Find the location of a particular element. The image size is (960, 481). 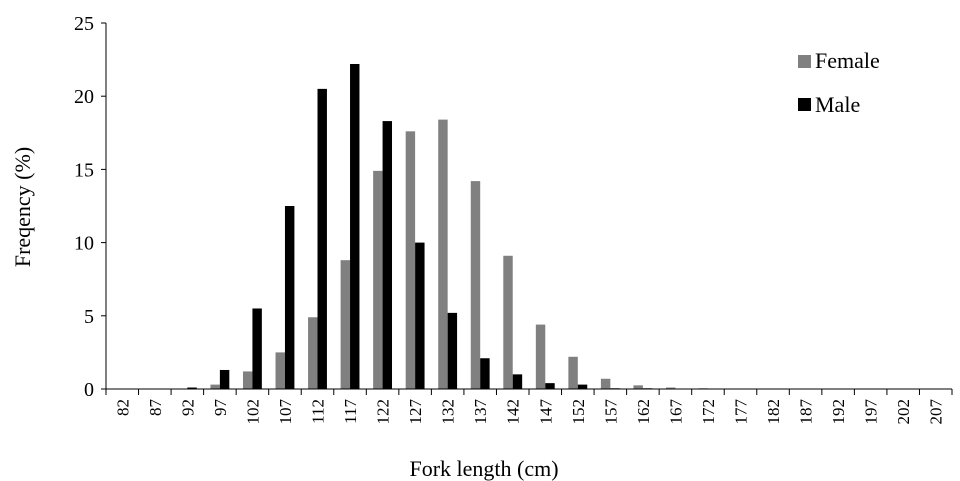

legend: Female Male is located at coordinates (839, 82).